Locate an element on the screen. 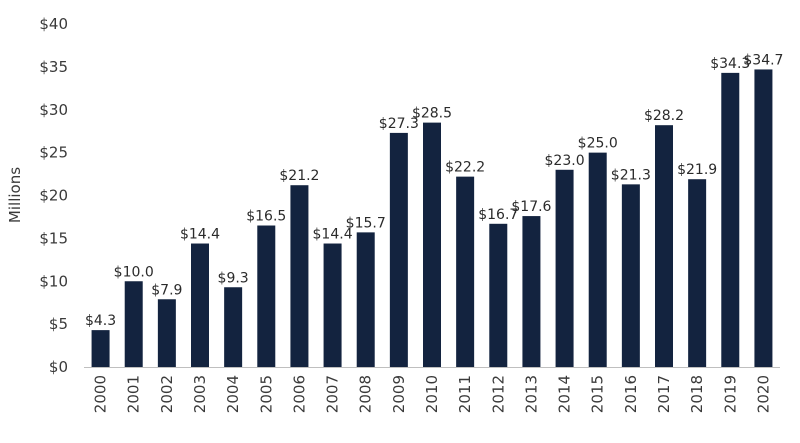  x-tick-label: 2008 is located at coordinates (366, 394).